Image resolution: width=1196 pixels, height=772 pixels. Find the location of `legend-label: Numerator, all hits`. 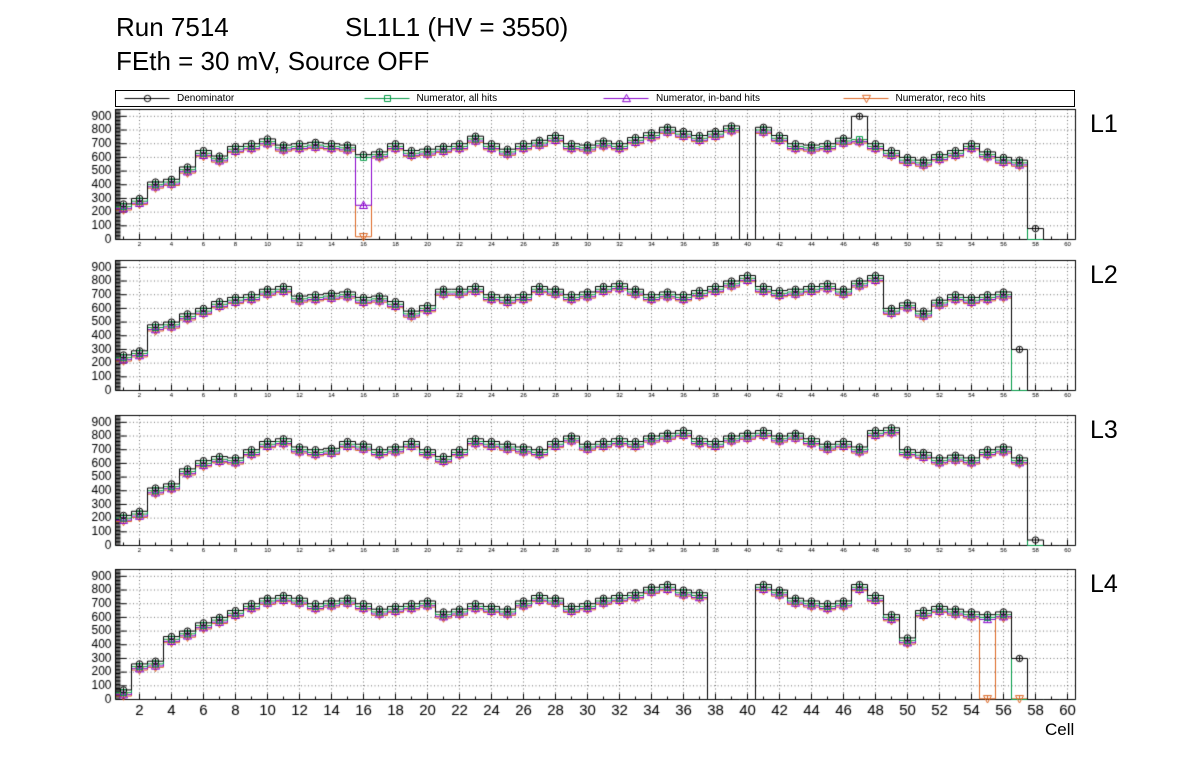

legend-label: Numerator, all hits is located at coordinates (457, 98).